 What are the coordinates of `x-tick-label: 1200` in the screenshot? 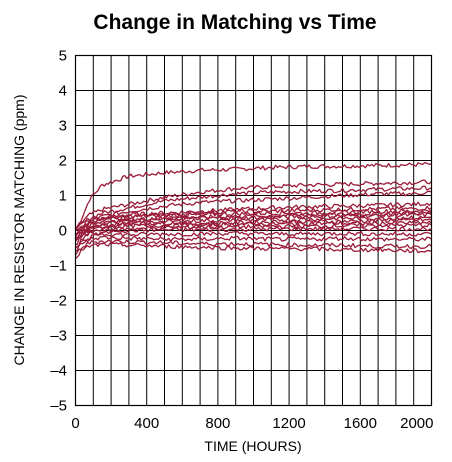 It's located at (288, 423).